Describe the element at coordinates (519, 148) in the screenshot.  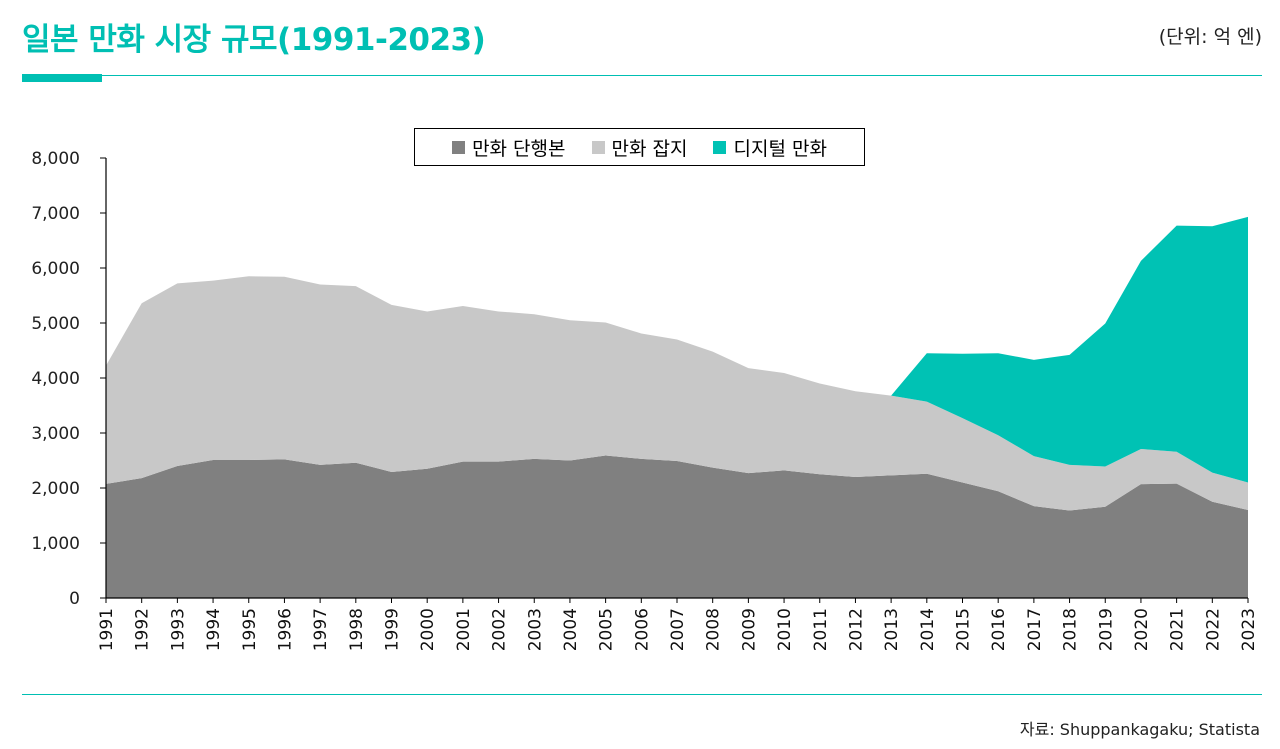
I see `legend-label-print-volumes: 만화 단행본` at that location.